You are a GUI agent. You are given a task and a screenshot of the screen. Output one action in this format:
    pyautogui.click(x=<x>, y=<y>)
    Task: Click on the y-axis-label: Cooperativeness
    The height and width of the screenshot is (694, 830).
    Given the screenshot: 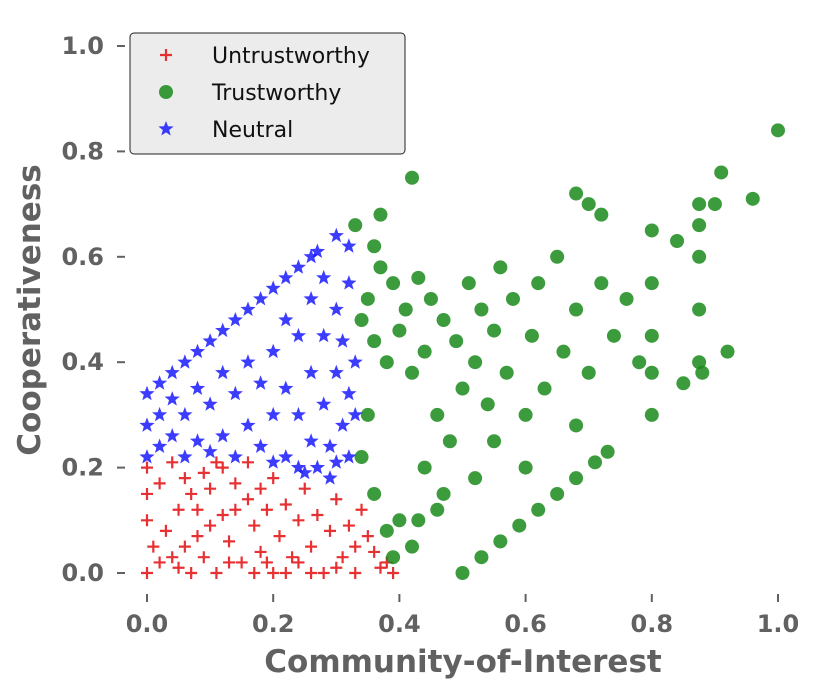 What is the action you would take?
    pyautogui.click(x=30, y=309)
    